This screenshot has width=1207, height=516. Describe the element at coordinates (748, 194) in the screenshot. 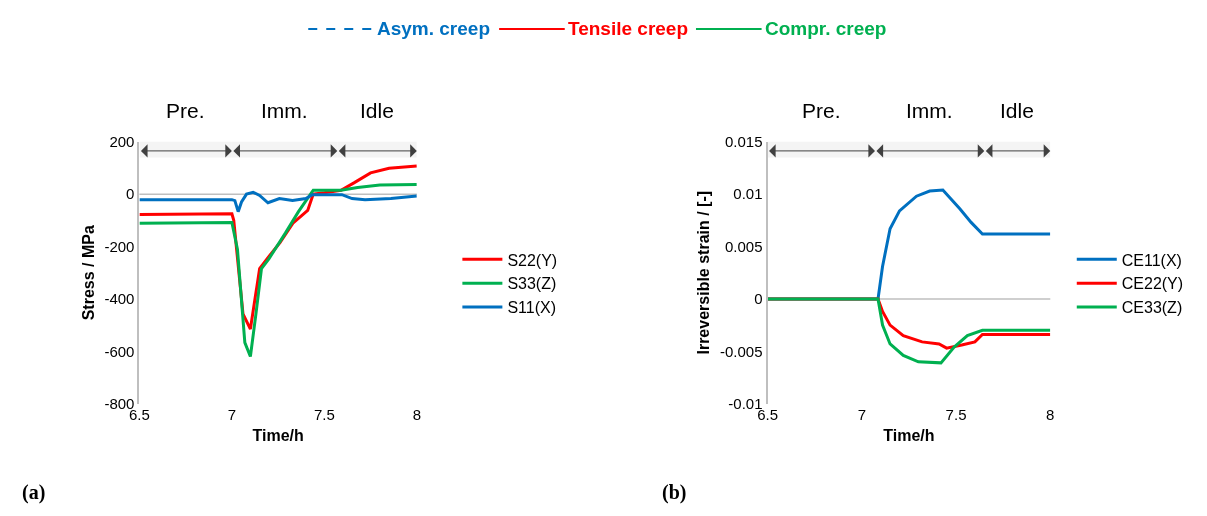

I see `y-tick-label: 0.01` at that location.